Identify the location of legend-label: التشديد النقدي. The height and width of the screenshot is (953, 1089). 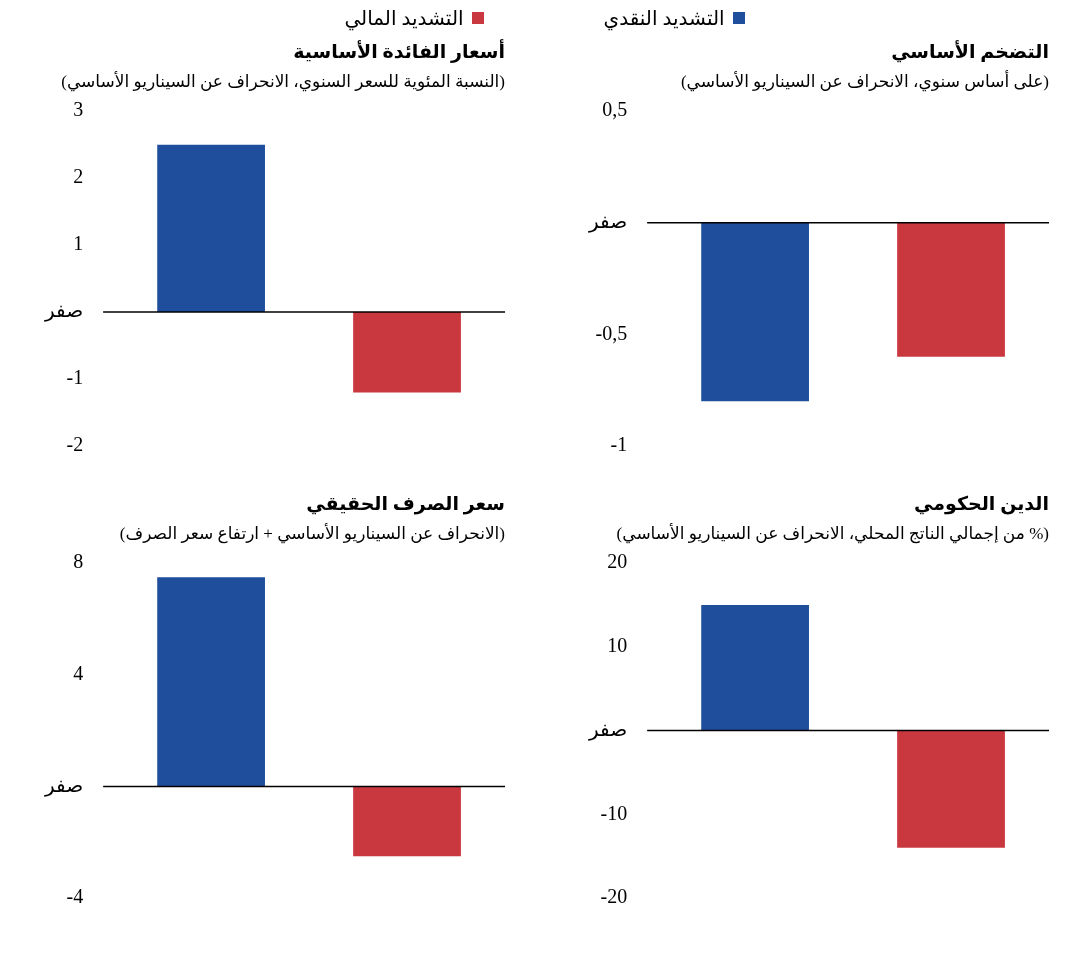
(664, 18).